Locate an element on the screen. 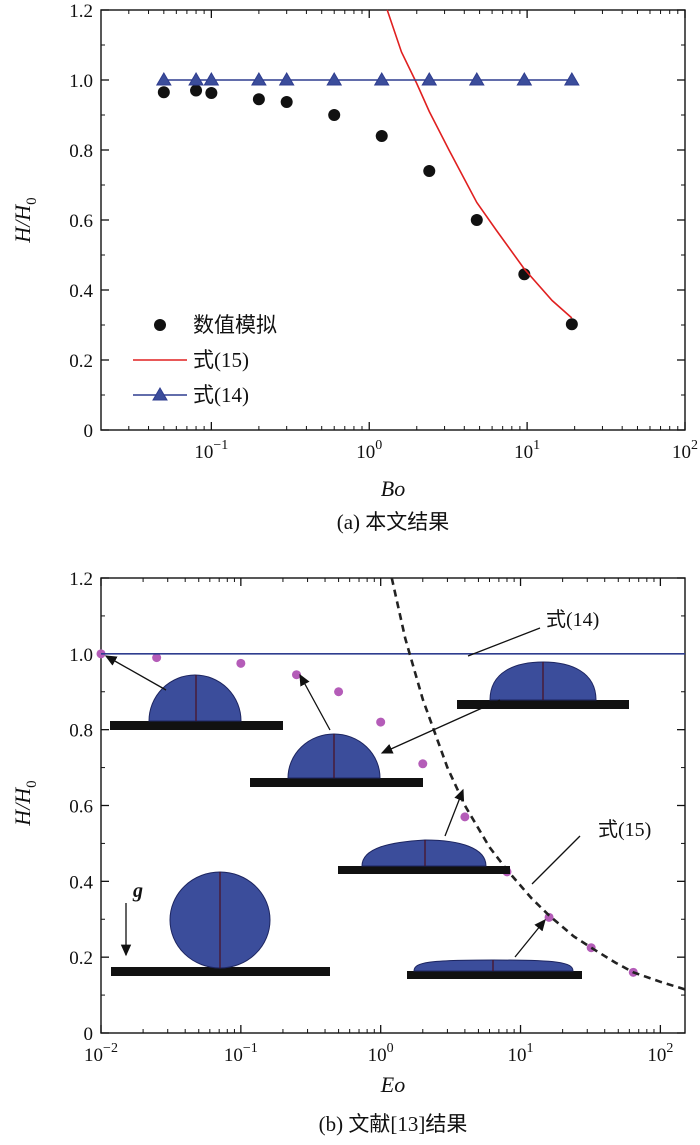  panel-b-xlabel: Eo is located at coordinates (392, 1084).